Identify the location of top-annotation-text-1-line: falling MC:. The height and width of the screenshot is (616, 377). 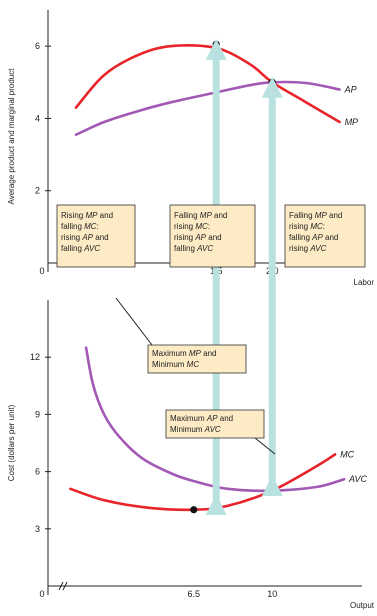
(80, 226).